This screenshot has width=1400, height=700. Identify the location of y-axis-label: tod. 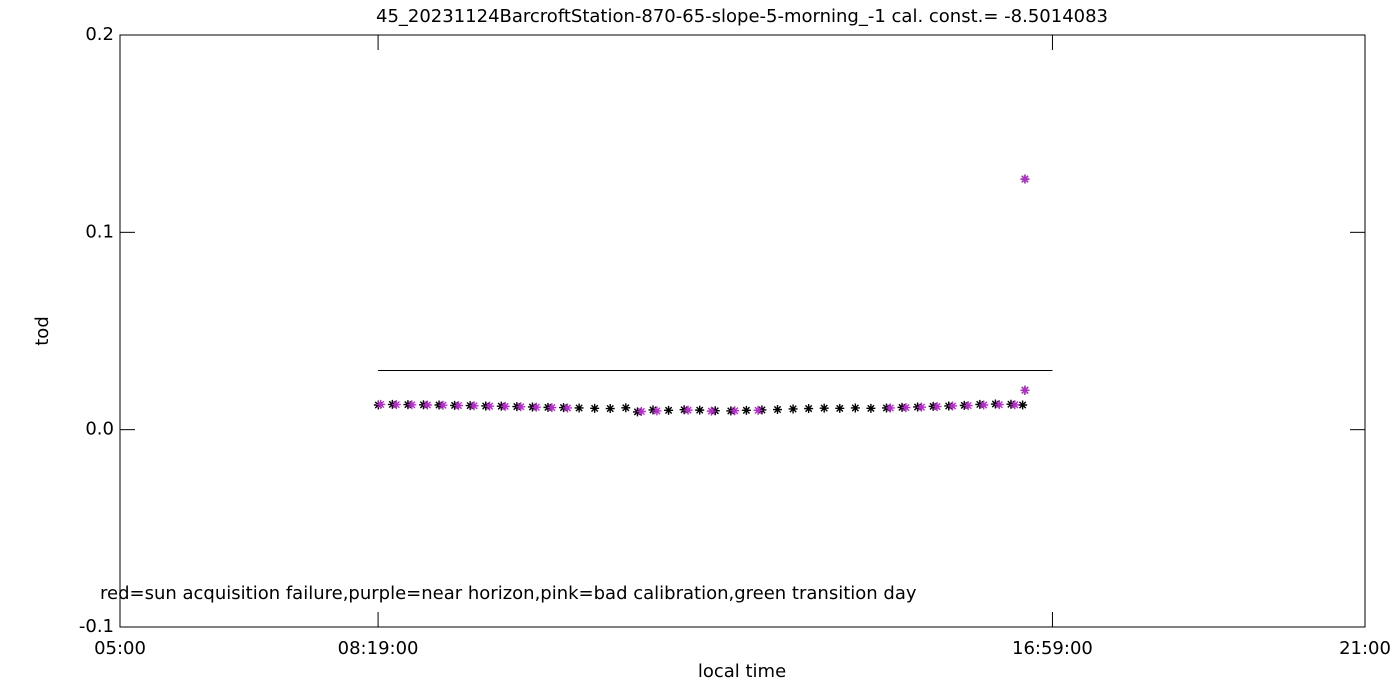
(42, 331).